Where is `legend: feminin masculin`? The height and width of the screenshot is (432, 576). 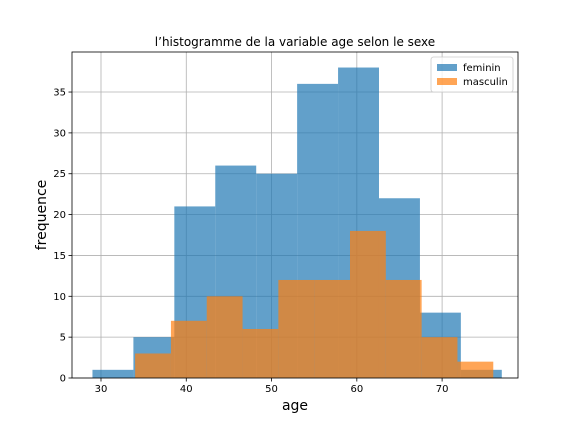 legend: feminin masculin is located at coordinates (472, 74).